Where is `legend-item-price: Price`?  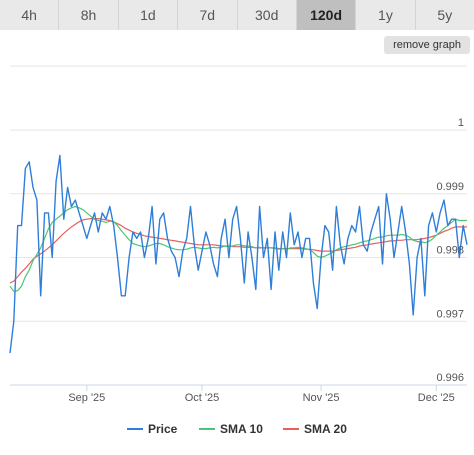 legend-item-price: Price is located at coordinates (152, 429).